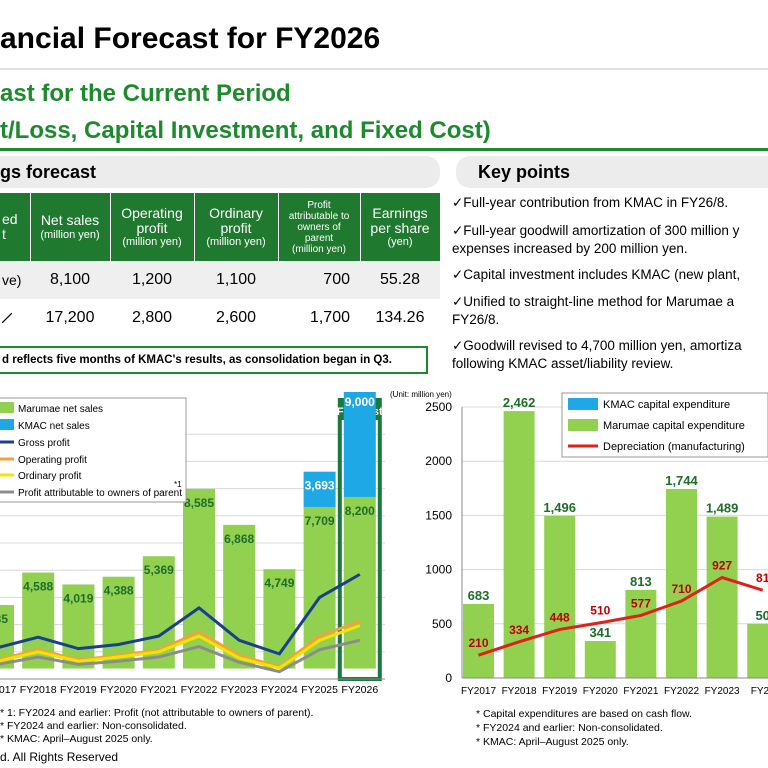 The image size is (768, 768). What do you see at coordinates (722, 508) in the screenshot?
I see `capex-bar-label: 1,489` at bounding box center [722, 508].